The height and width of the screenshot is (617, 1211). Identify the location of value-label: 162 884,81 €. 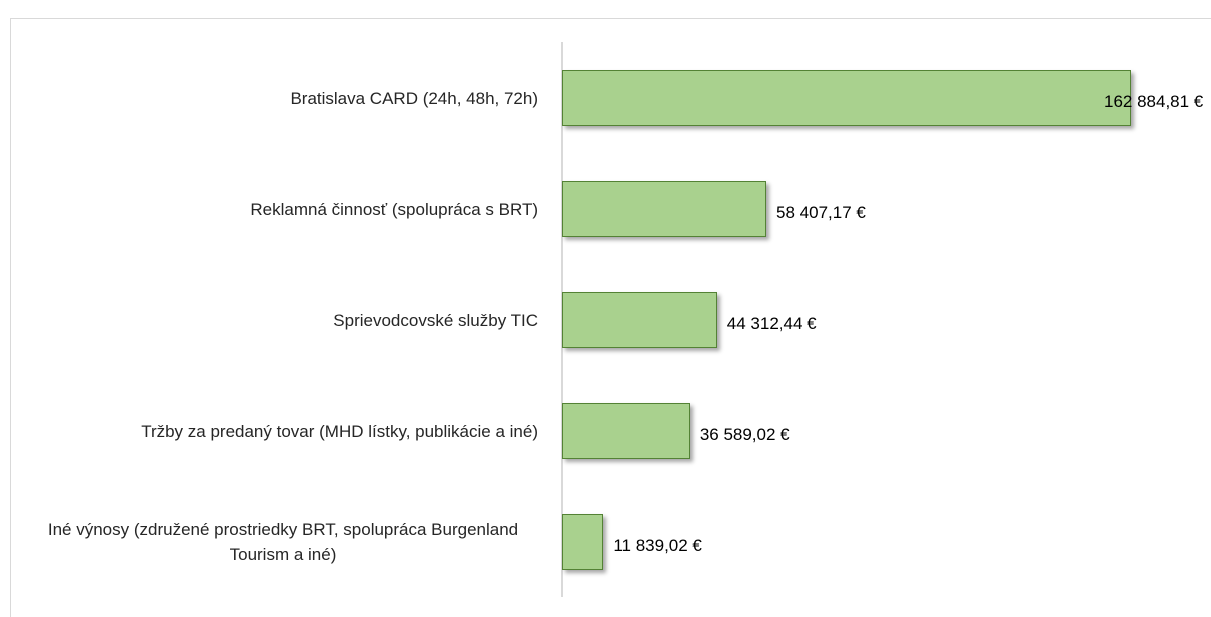
(1154, 101).